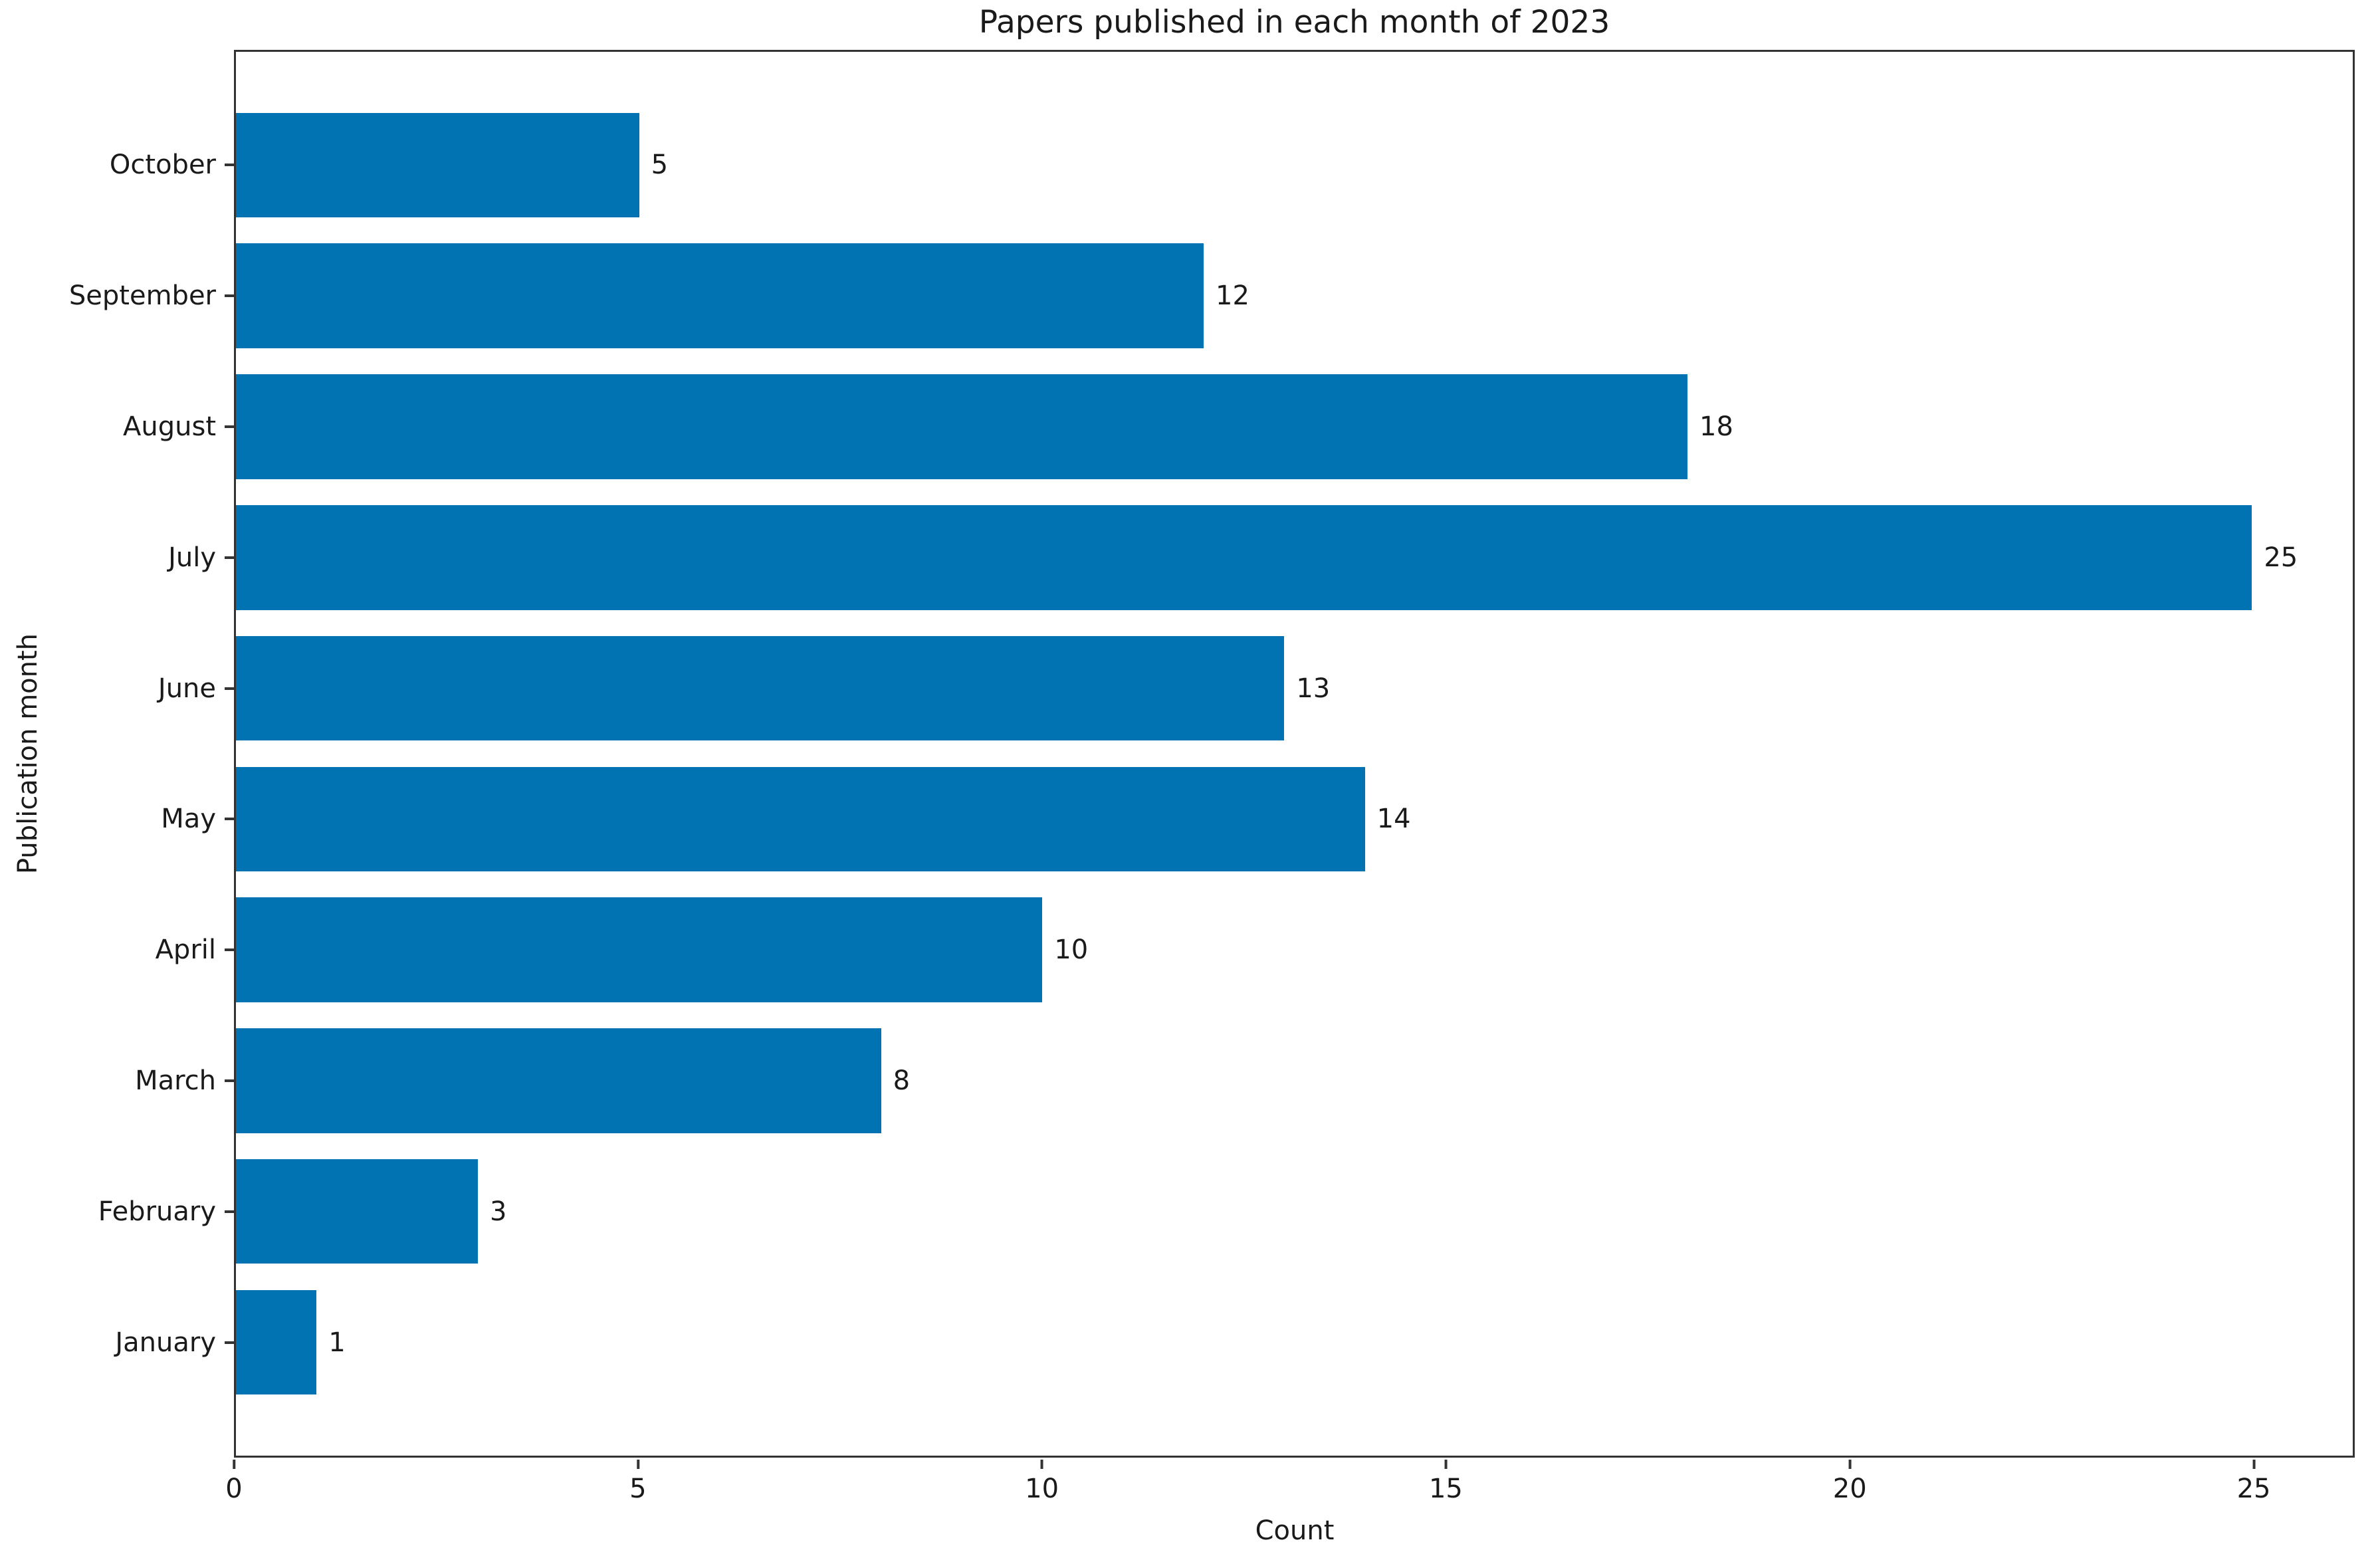  What do you see at coordinates (1231, 165) in the screenshot?
I see `bar-row: October 5` at bounding box center [1231, 165].